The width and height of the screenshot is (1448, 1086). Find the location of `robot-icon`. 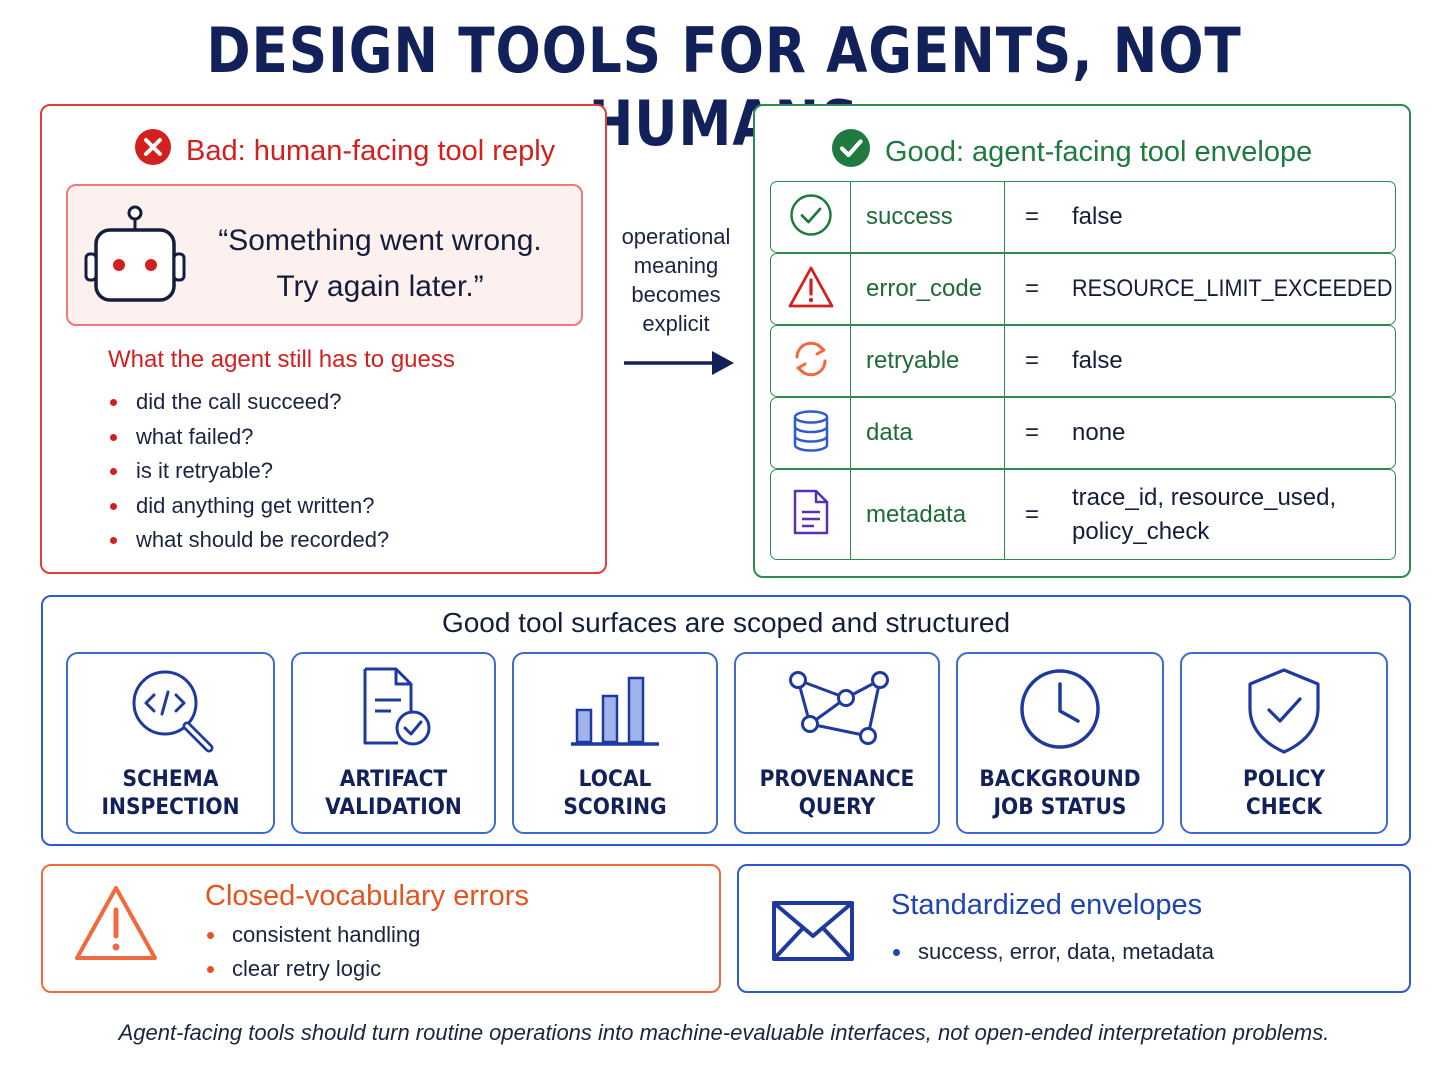

robot-icon is located at coordinates (135, 258).